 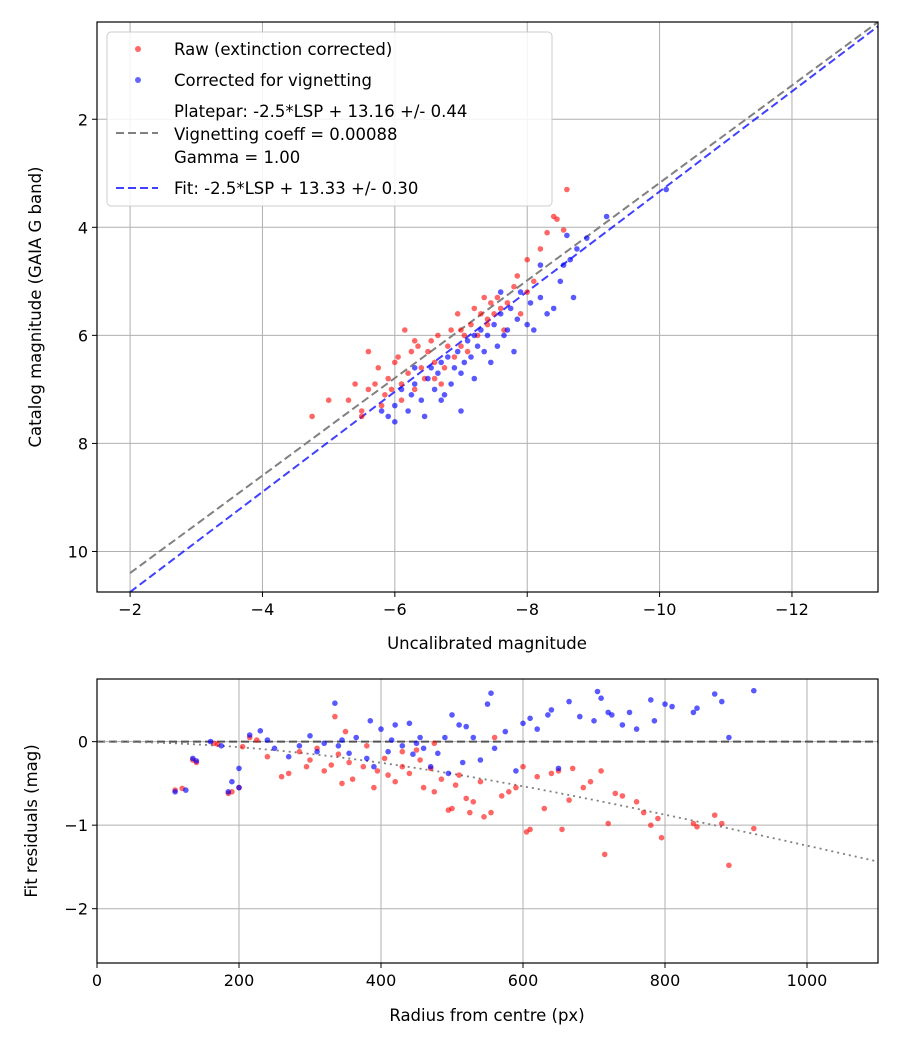 I want to click on top-scatter-points, so click(x=489, y=305).